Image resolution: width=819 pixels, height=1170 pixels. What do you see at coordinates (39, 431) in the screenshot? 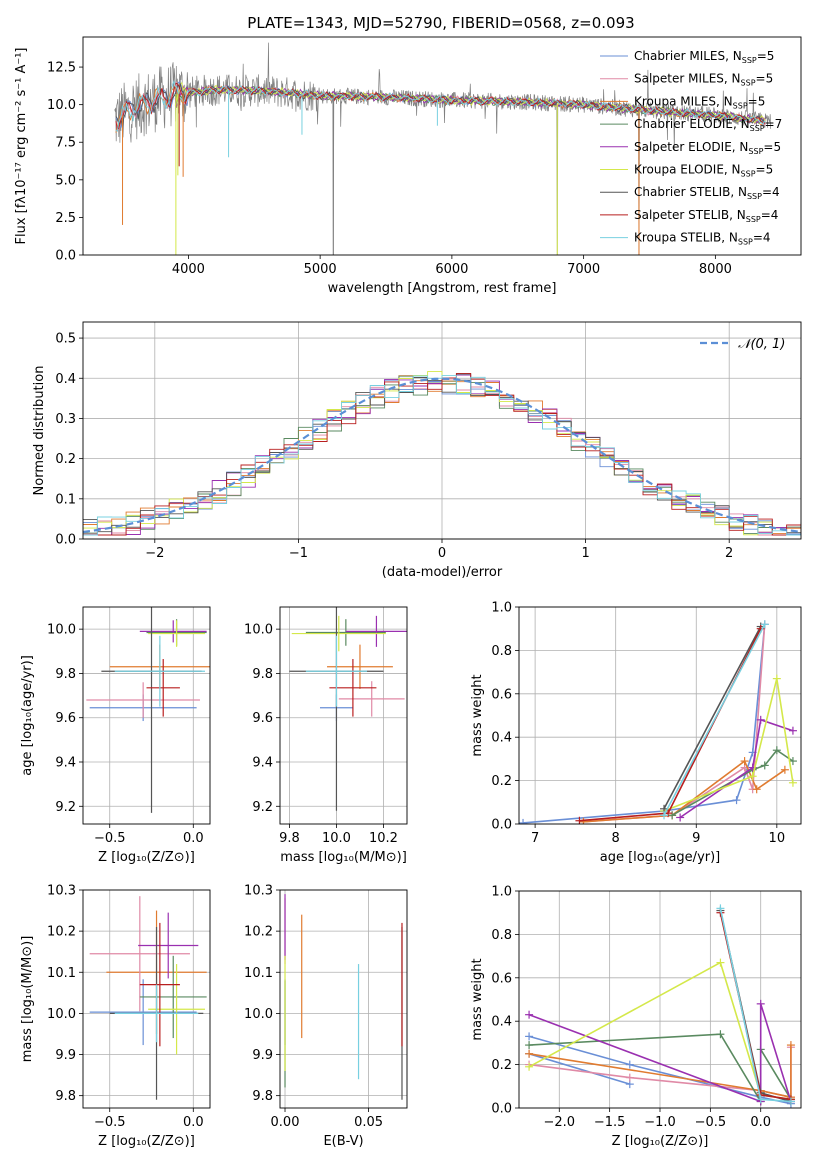
I see `y-axis-label: Normed distribution` at bounding box center [39, 431].